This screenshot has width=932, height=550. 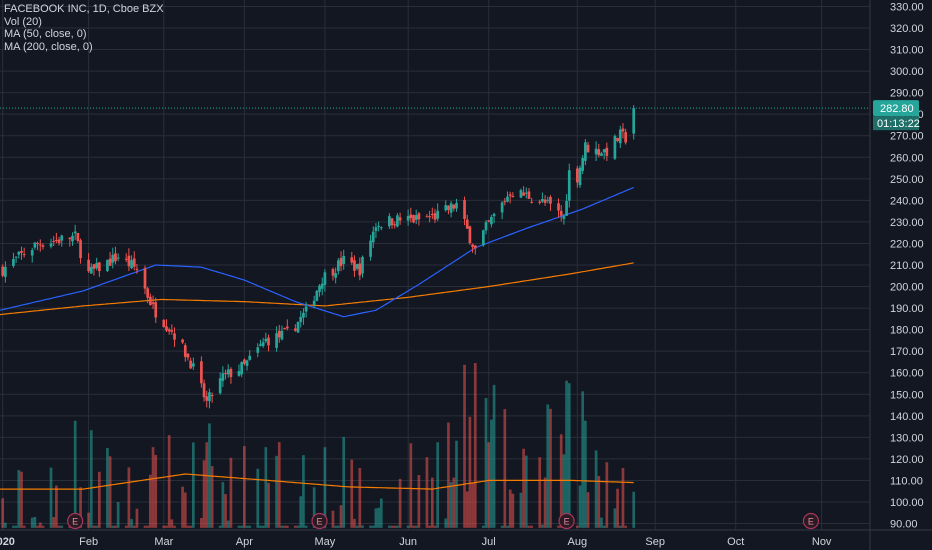 What do you see at coordinates (163, 542) in the screenshot?
I see `time-tick-label: Mar` at bounding box center [163, 542].